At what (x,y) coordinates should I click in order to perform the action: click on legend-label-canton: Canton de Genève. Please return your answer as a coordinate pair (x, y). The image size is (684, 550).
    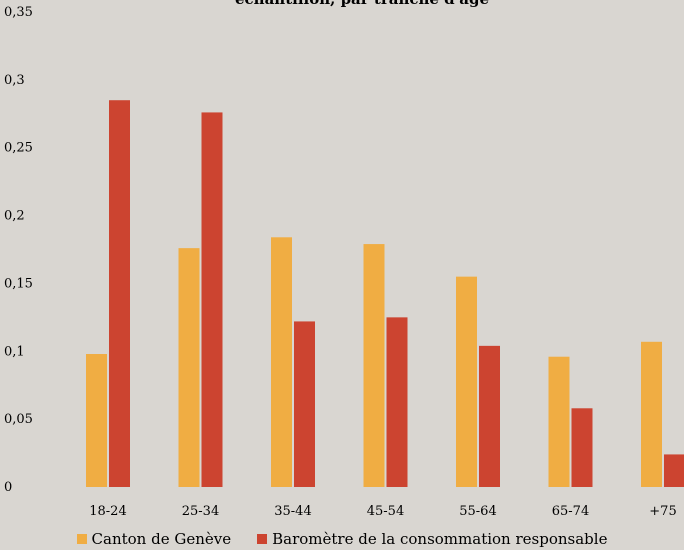
    Looking at the image, I should click on (161, 539).